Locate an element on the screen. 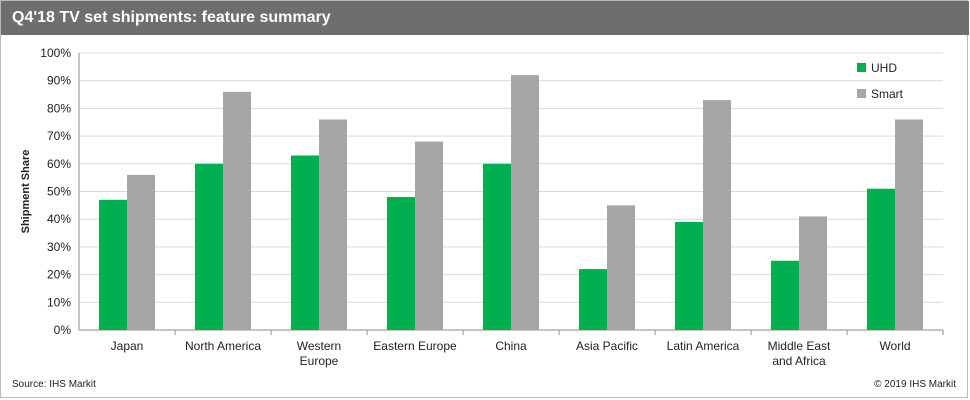 This screenshot has height=400, width=970. x-category-label: China is located at coordinates (511, 346).